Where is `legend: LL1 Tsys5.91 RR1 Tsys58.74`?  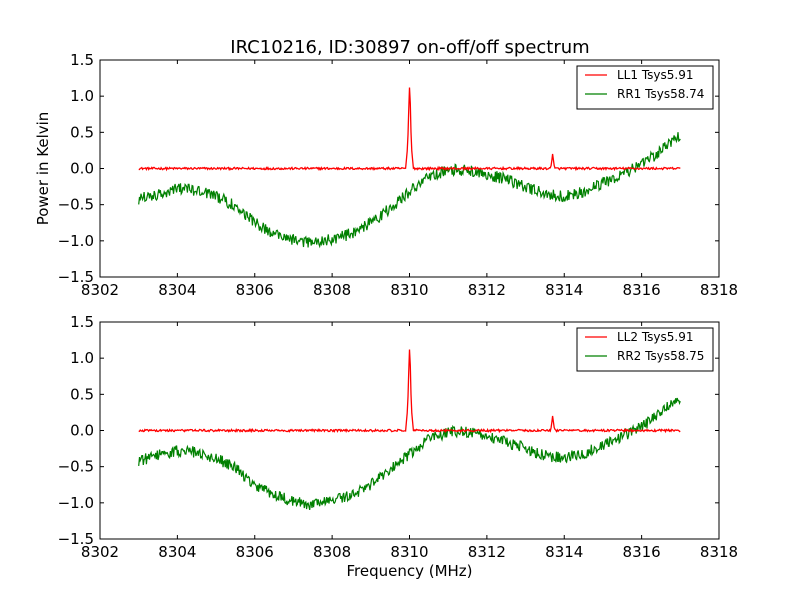
legend: LL1 Tsys5.91 RR1 Tsys58.74 is located at coordinates (645, 87).